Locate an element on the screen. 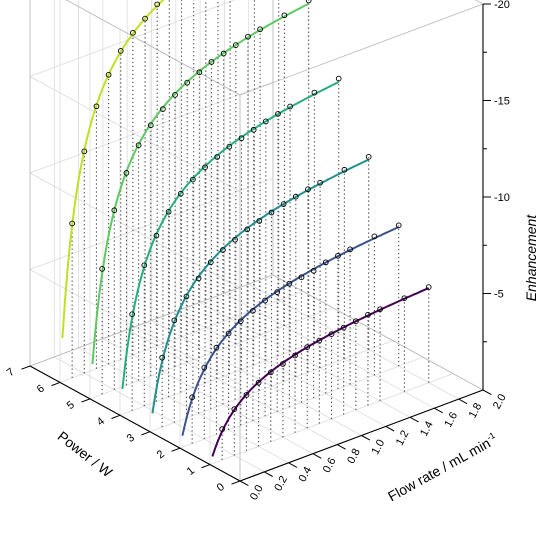 This screenshot has height=540, width=550. x-tick-label: 1.8 is located at coordinates (476, 410).